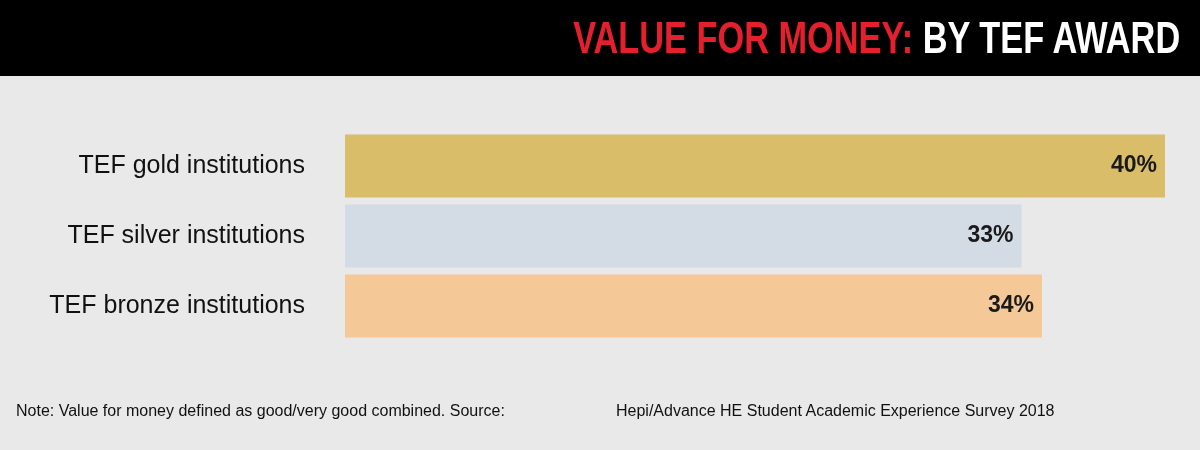 The width and height of the screenshot is (1200, 450). What do you see at coordinates (260, 411) in the screenshot?
I see `text: Note: Value for money defined as good/very good combined. Source:` at bounding box center [260, 411].